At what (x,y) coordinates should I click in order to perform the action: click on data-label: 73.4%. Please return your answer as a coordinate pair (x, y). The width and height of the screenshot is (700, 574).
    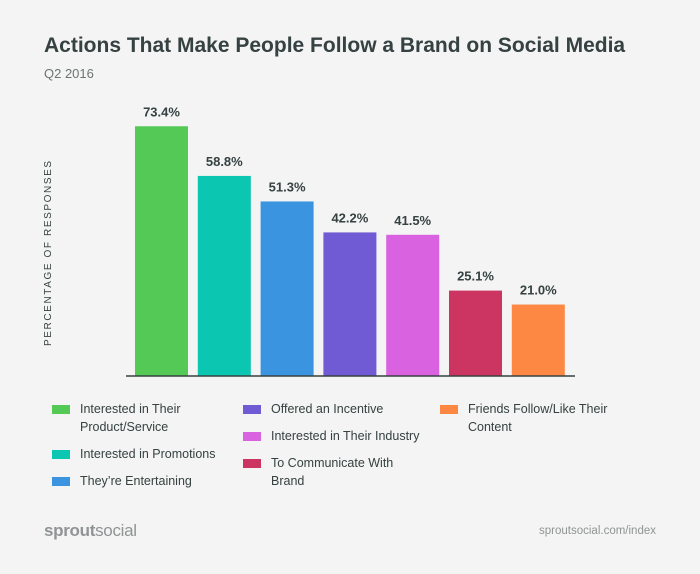
    Looking at the image, I should click on (161, 111).